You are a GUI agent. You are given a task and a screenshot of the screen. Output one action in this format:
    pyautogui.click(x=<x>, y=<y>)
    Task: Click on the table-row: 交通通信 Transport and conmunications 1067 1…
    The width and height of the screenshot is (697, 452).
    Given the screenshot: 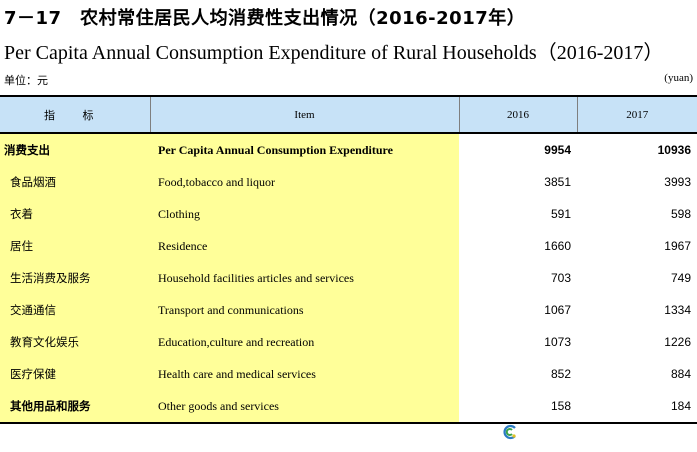 What is the action you would take?
    pyautogui.click(x=348, y=310)
    